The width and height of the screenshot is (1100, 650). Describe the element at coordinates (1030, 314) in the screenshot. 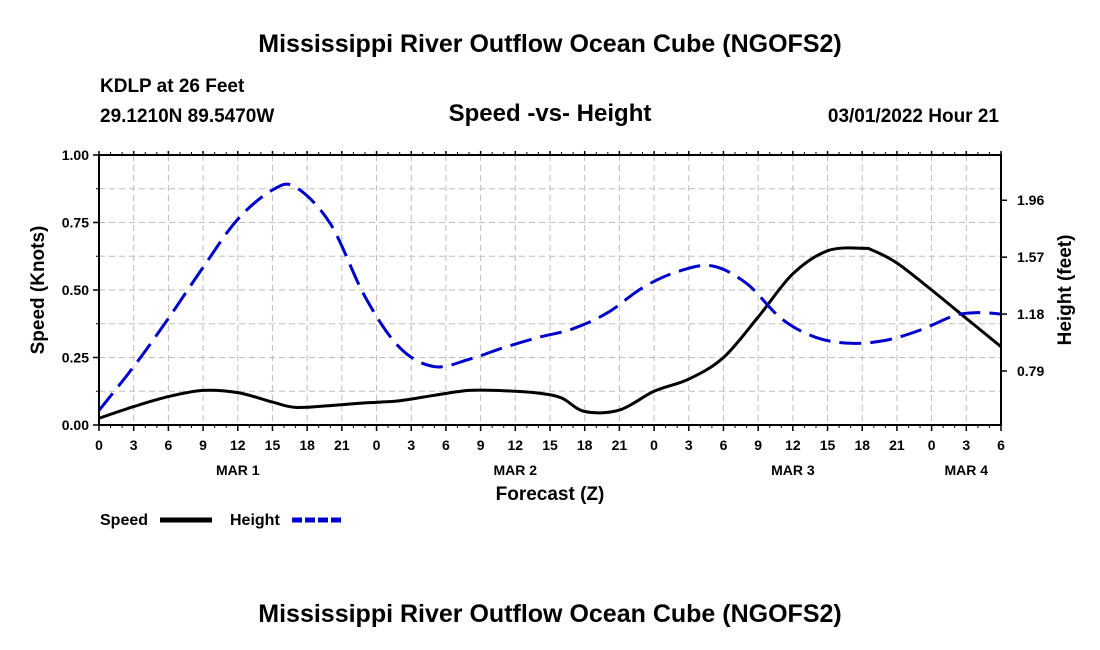

I see `y-tick-label-right: 1.18` at that location.